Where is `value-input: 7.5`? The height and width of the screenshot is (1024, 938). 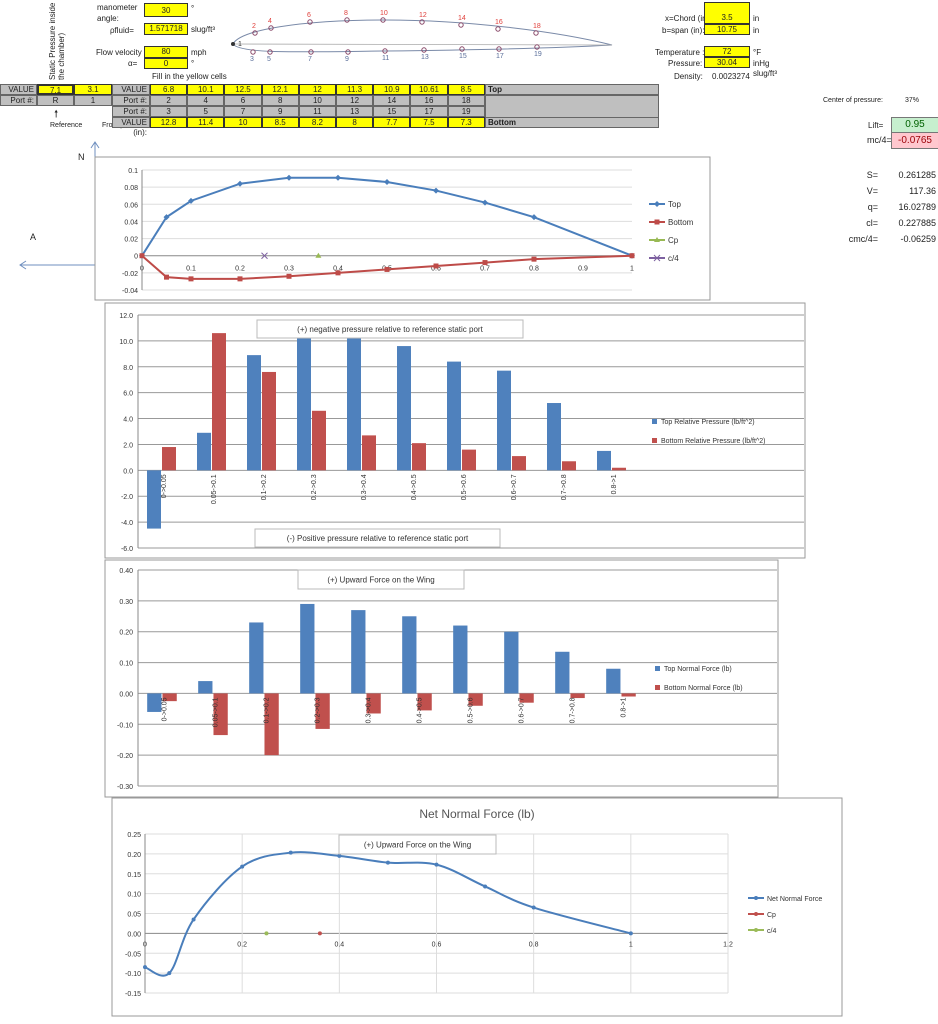 value-input: 7.5 is located at coordinates (429, 122).